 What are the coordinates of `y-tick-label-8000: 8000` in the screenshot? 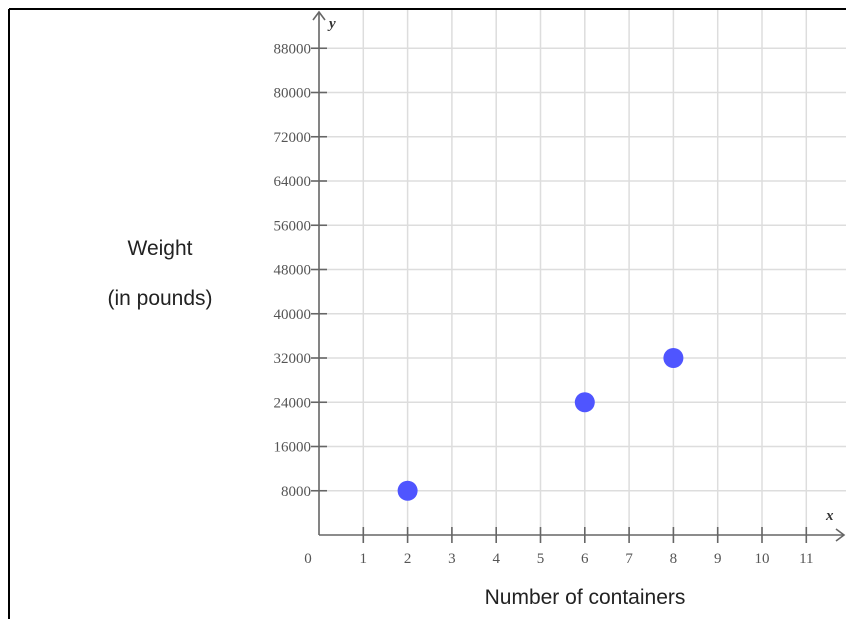 It's located at (296, 492).